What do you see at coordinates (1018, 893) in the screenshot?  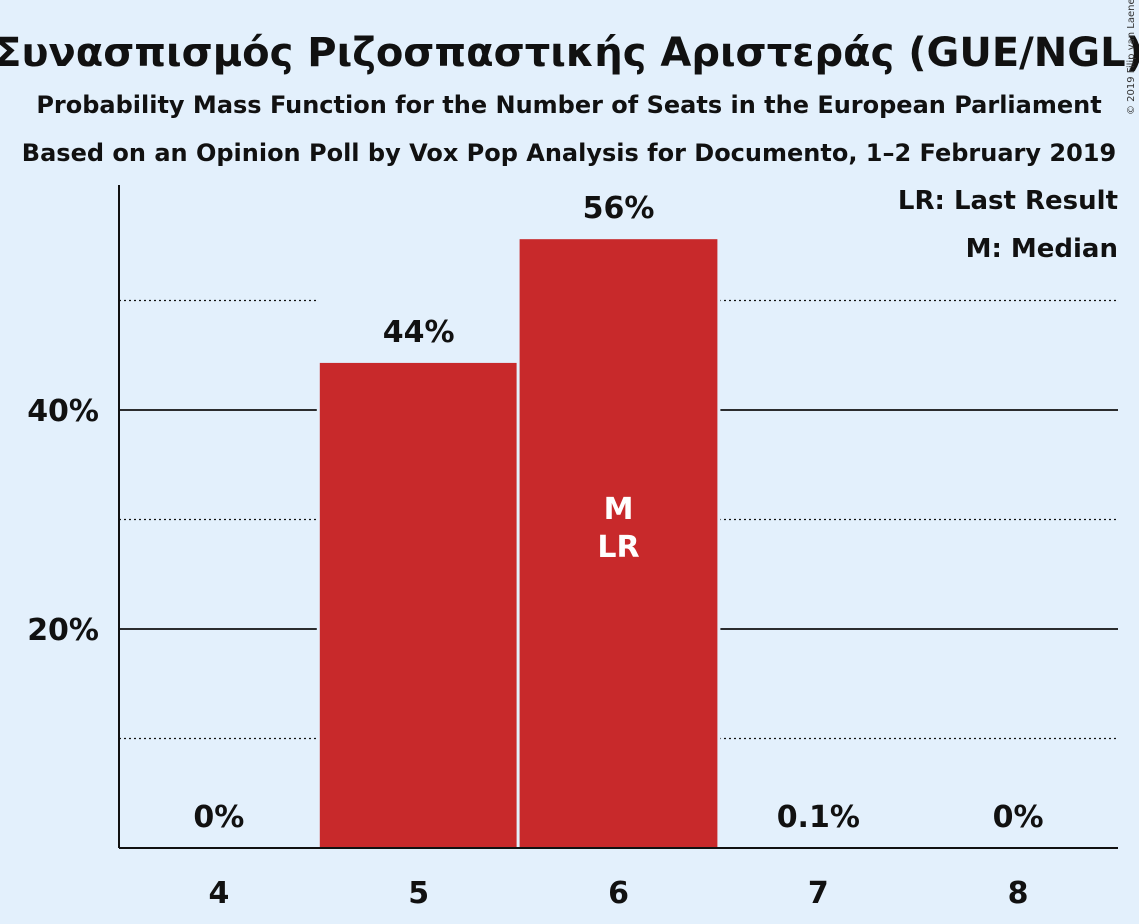 I see `x-tick-label-8: 8` at bounding box center [1018, 893].